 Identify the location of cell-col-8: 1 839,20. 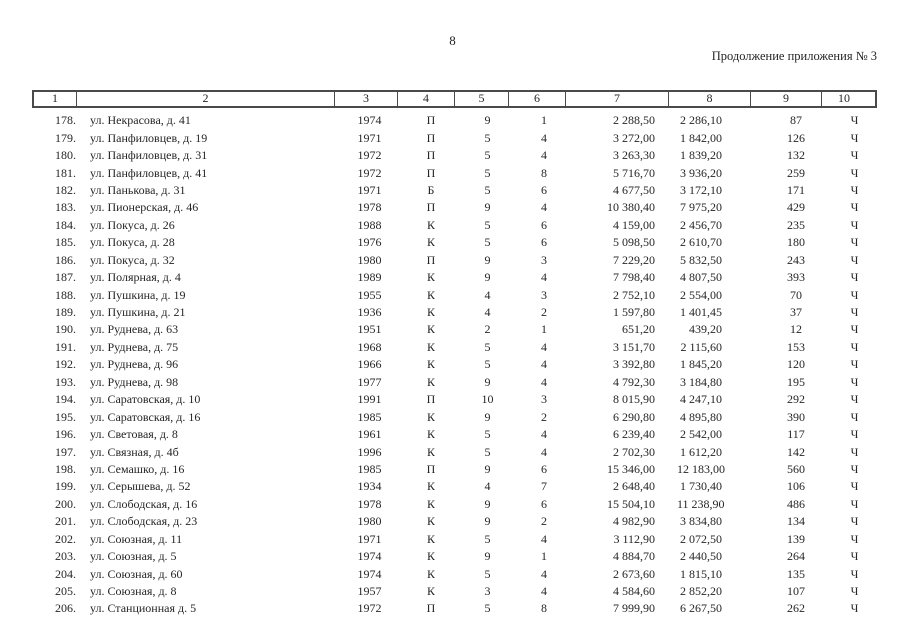
(701, 155).